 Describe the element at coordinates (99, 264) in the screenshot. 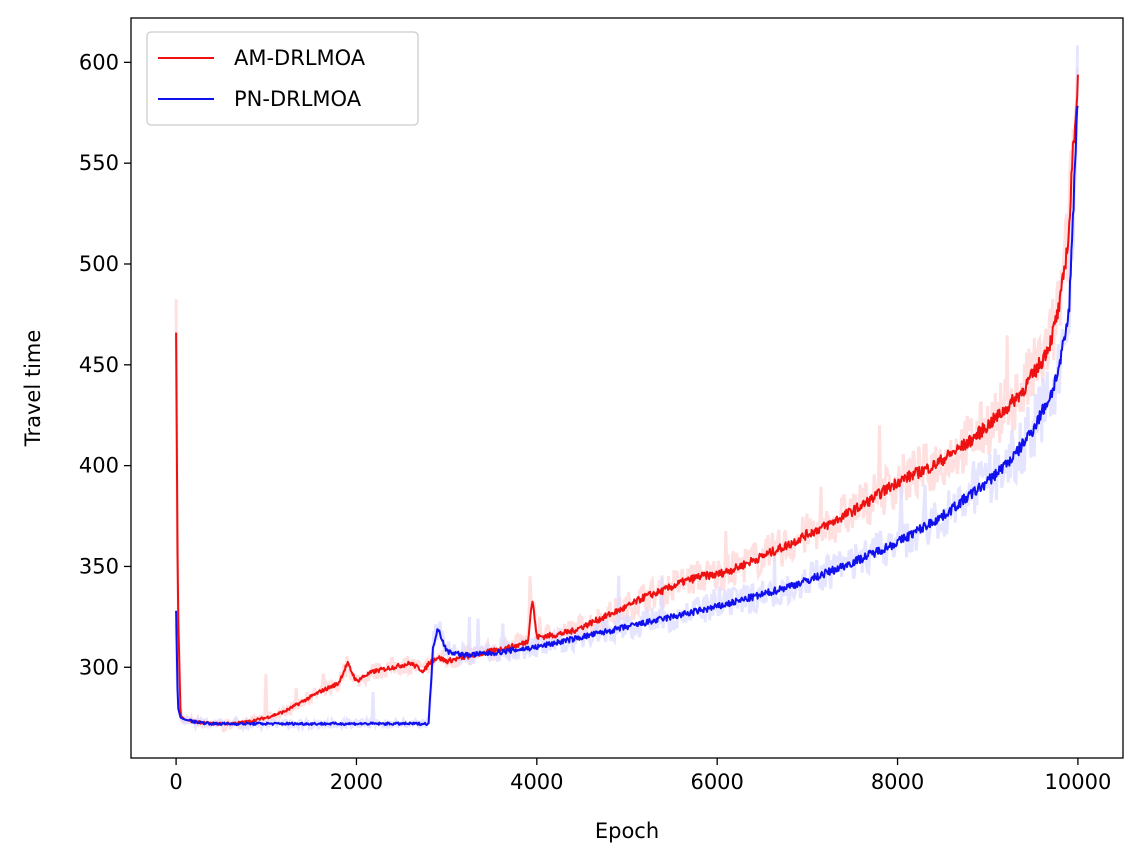

I see `y-tick-label: 500` at that location.